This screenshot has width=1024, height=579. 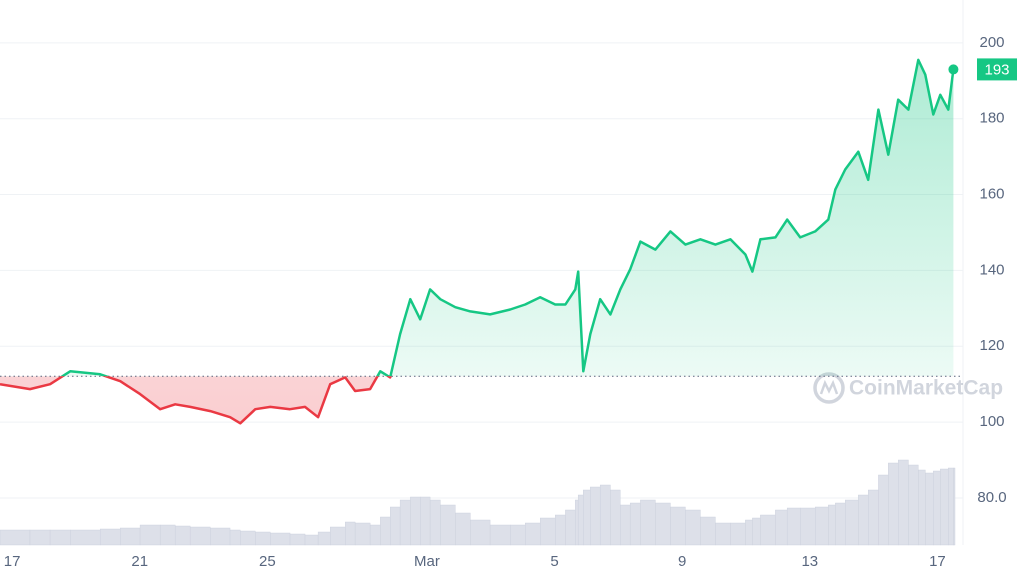 I want to click on watermark-logo, so click(x=829, y=388).